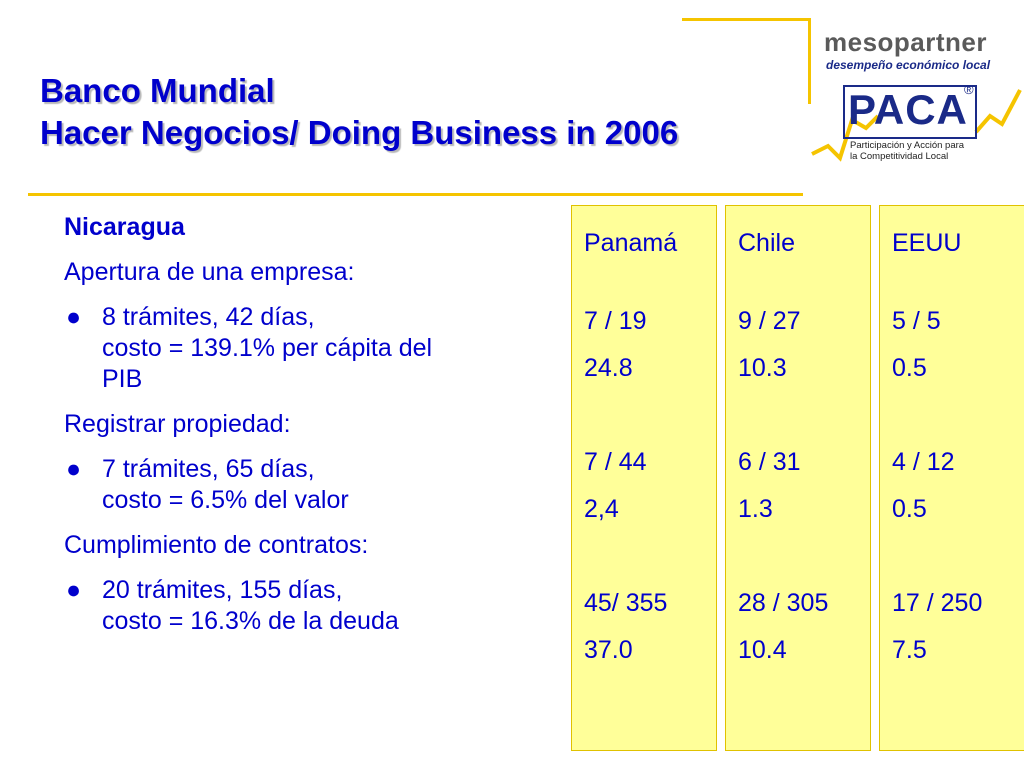  What do you see at coordinates (809, 61) in the screenshot?
I see `decor-line-vertical` at bounding box center [809, 61].